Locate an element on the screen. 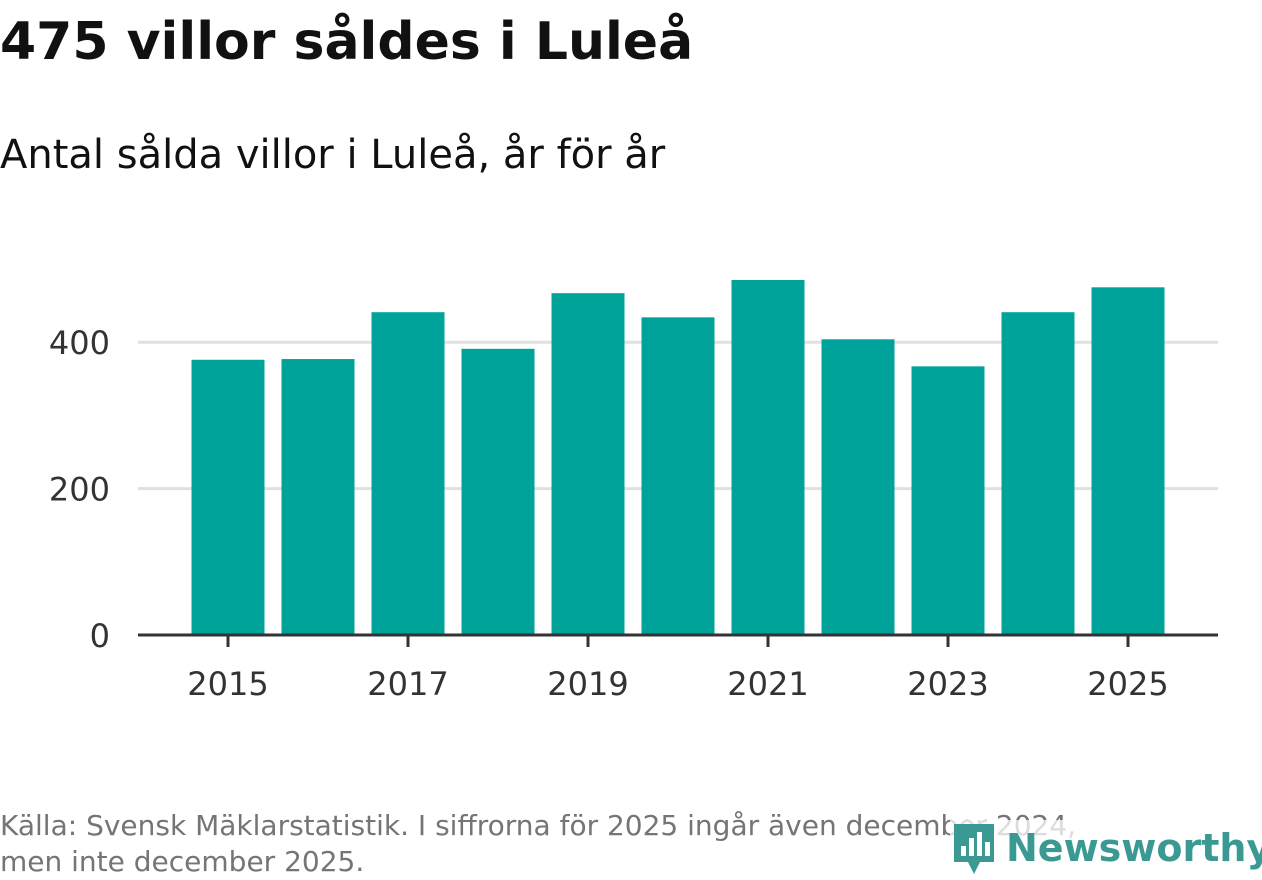 This screenshot has height=880, width=1262. x-tick-label-2021: 2021 is located at coordinates (767, 684).